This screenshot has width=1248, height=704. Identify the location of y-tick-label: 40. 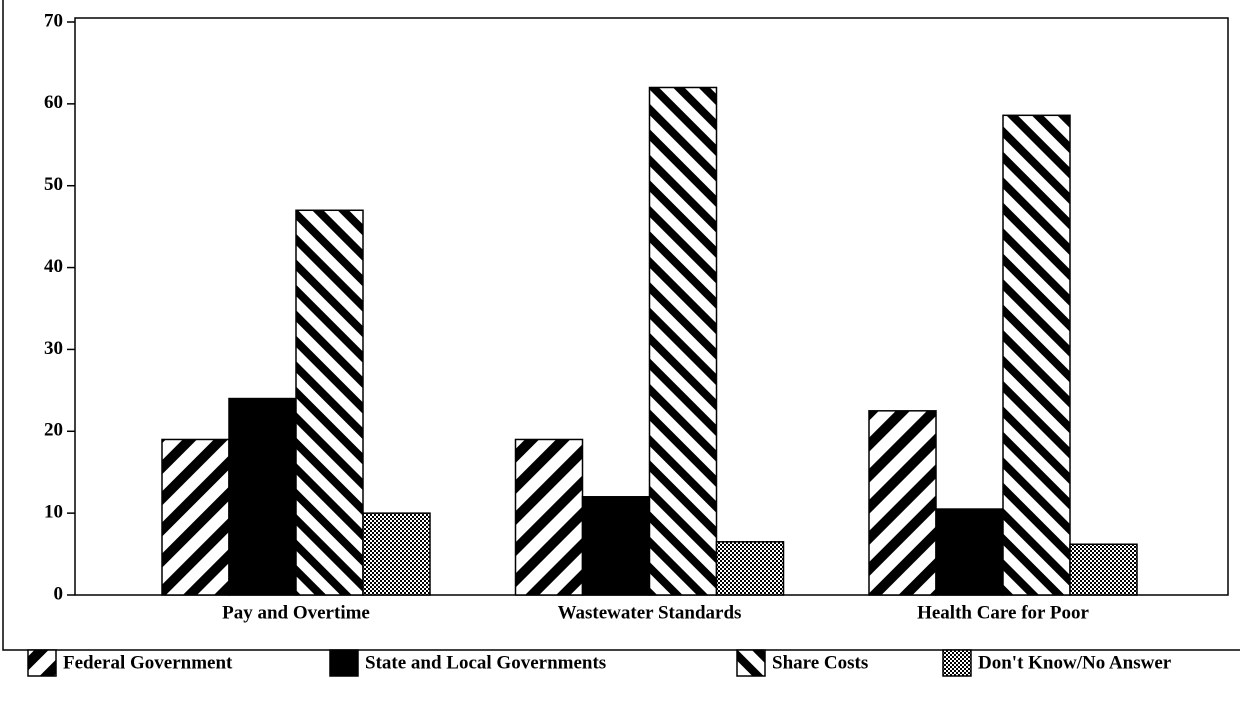
(53, 266).